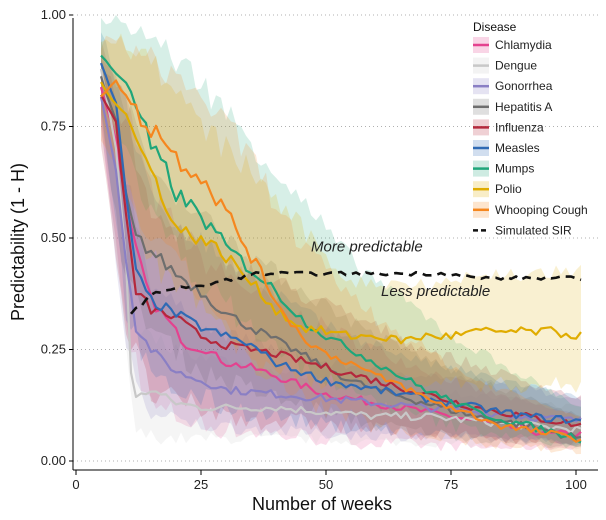  What do you see at coordinates (533, 230) in the screenshot?
I see `legend-label-simulated-sir: Simulated SIR` at bounding box center [533, 230].